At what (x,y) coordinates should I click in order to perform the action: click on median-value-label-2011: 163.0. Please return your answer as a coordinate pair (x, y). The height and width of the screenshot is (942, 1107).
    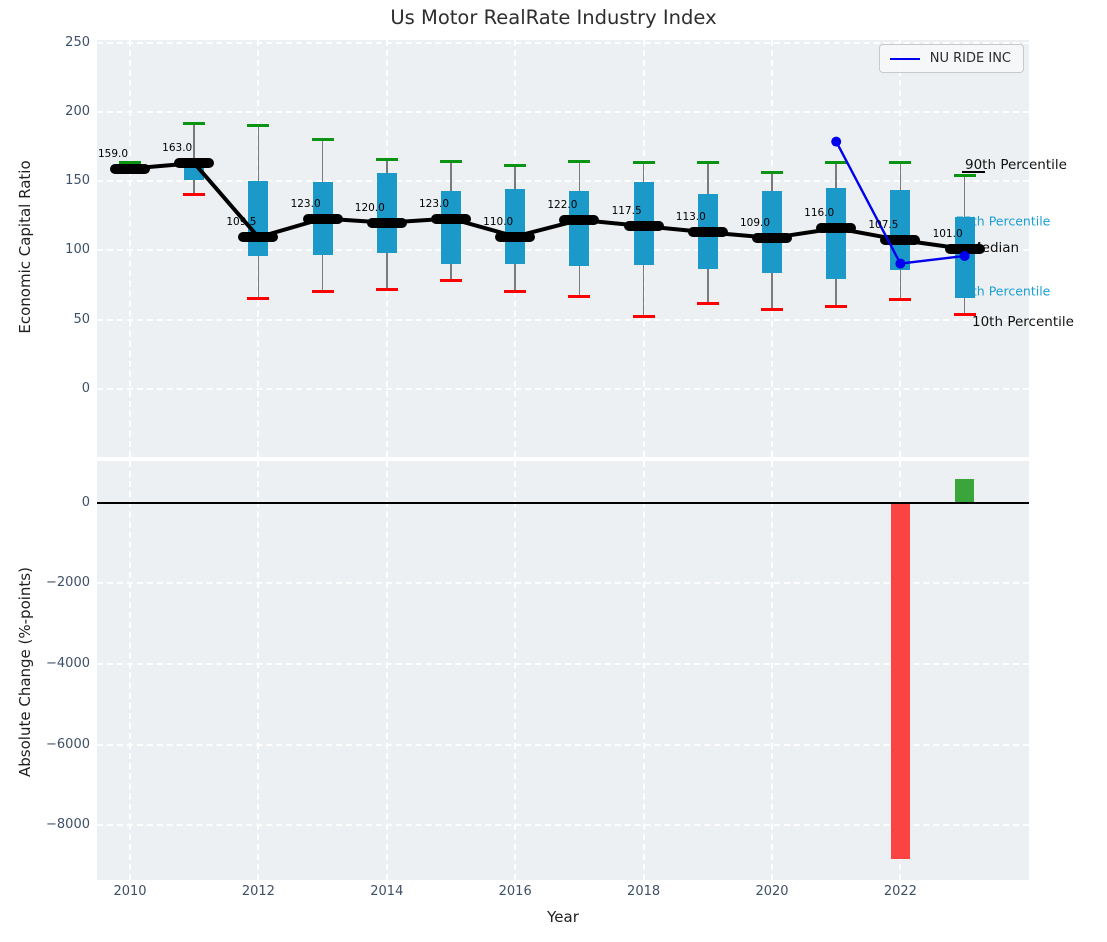
    Looking at the image, I should click on (177, 148).